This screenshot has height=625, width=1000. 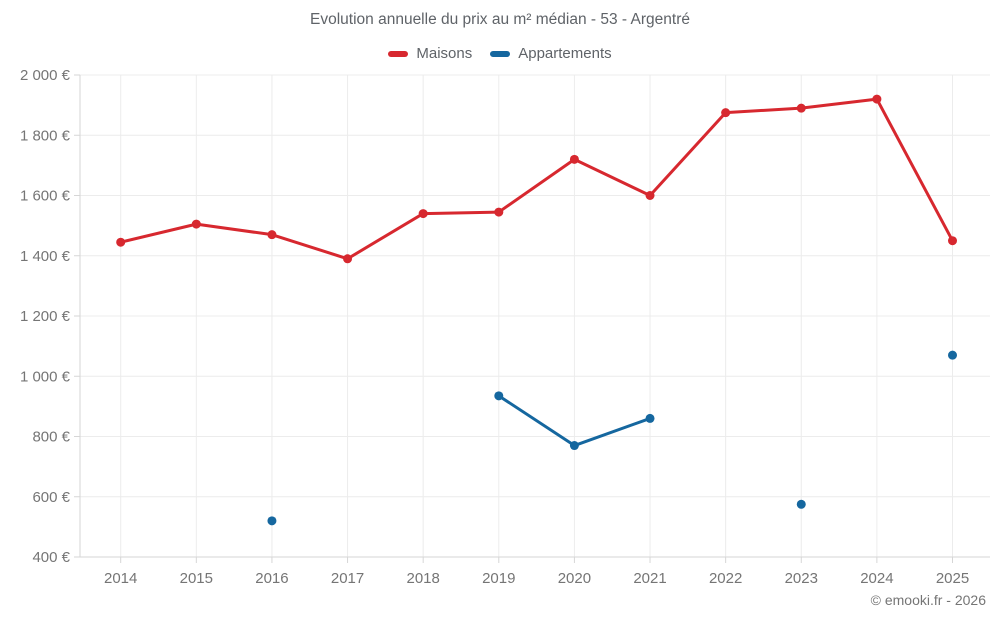 I want to click on legend-label: Appartements, so click(x=565, y=53).